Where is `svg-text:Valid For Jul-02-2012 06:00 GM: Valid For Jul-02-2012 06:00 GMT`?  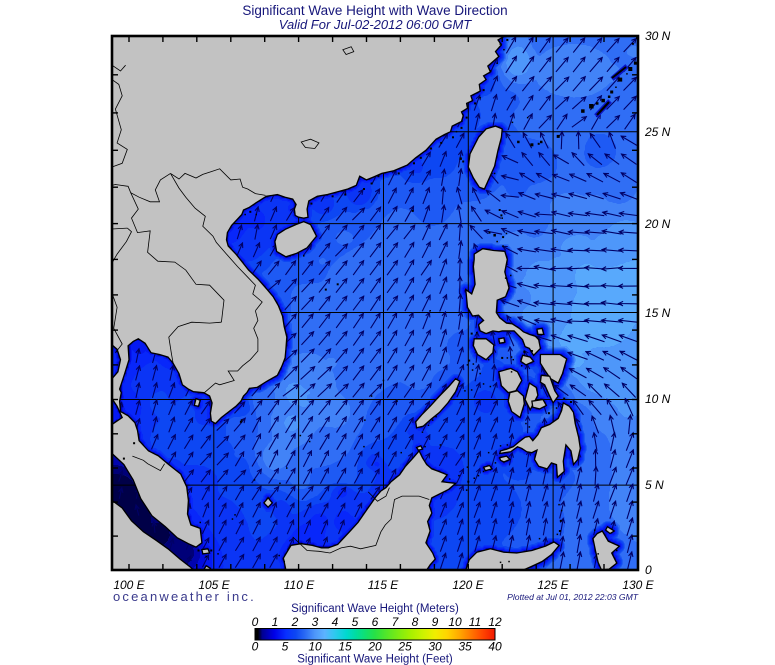
svg-text:Valid For Jul-02-2012 06:00 GM: Valid For Jul-02-2012 06:00 GMT is located at coordinates (376, 24).